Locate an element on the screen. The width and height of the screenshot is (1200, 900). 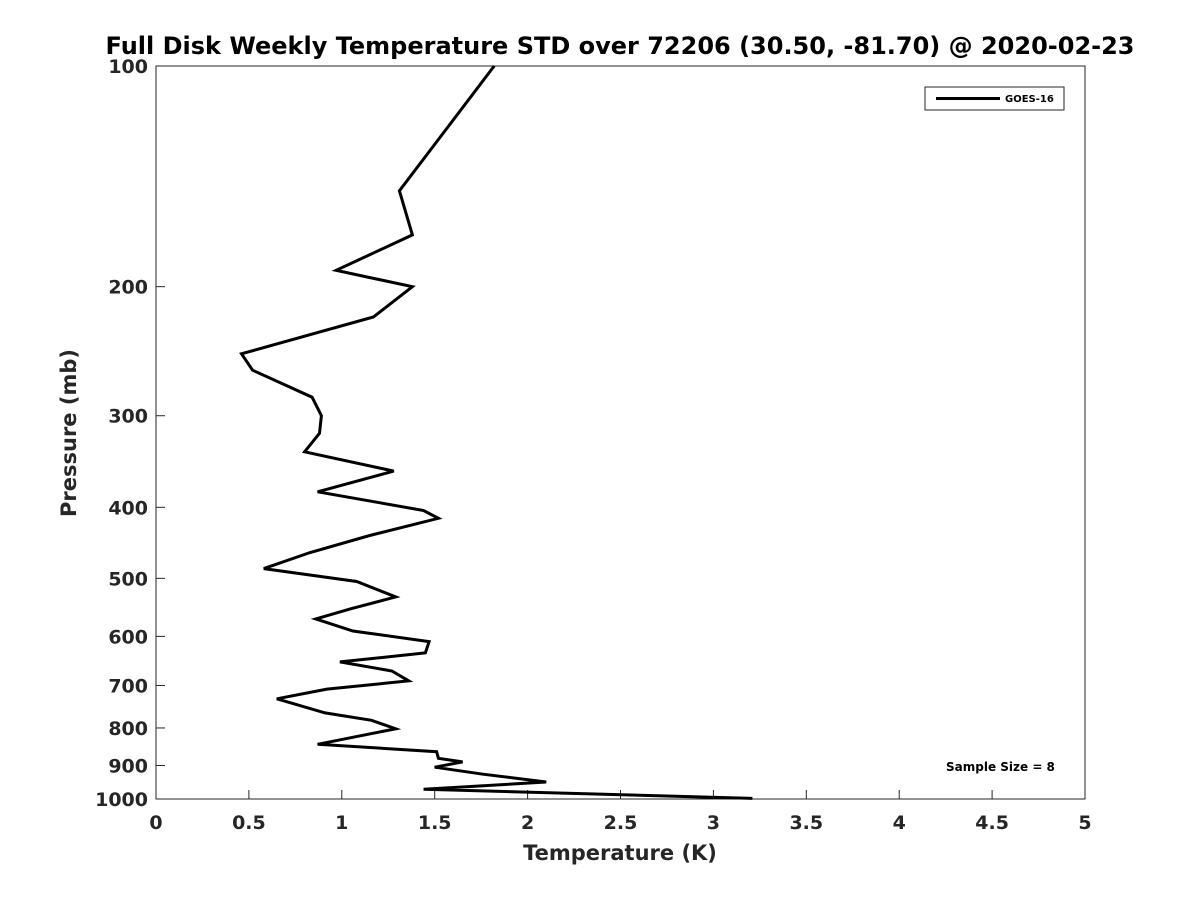
y-axis-label: Pressure (mb) is located at coordinates (69, 433).